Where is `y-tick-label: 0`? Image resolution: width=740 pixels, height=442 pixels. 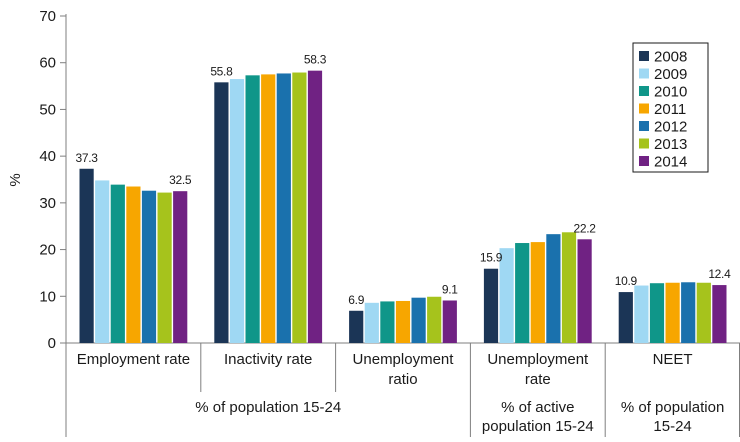 y-tick-label: 0 is located at coordinates (52, 343).